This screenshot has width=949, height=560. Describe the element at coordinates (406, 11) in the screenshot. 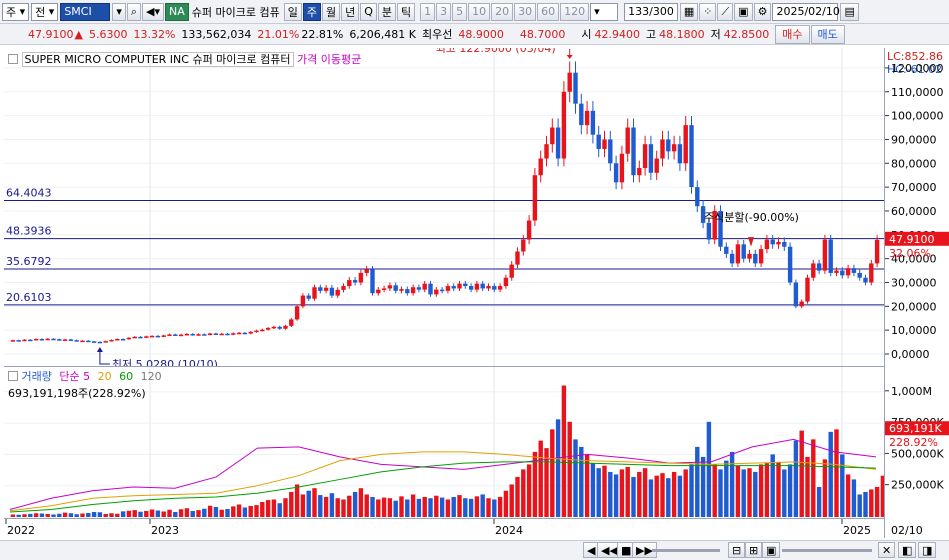

I see `period-tab: 틱` at that location.